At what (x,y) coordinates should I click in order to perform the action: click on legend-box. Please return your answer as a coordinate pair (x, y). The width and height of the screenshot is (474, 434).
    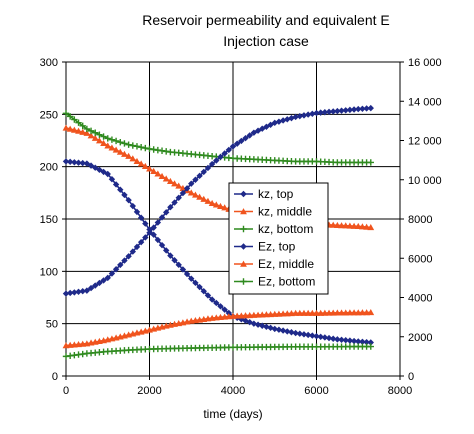
    Looking at the image, I should click on (278, 238).